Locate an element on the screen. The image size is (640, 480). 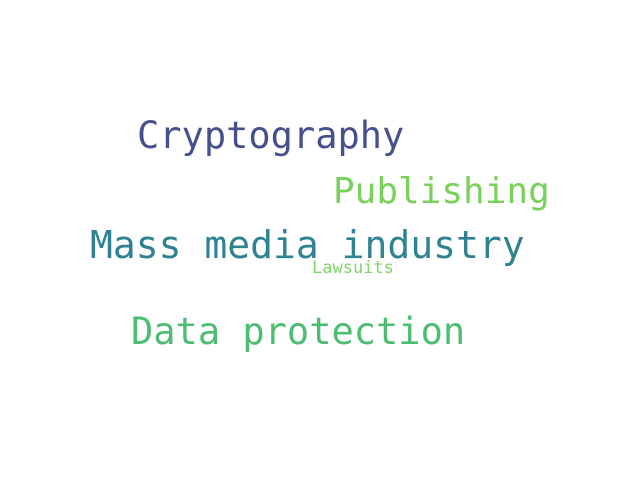
word-data-protection: Data protection is located at coordinates (298, 331).